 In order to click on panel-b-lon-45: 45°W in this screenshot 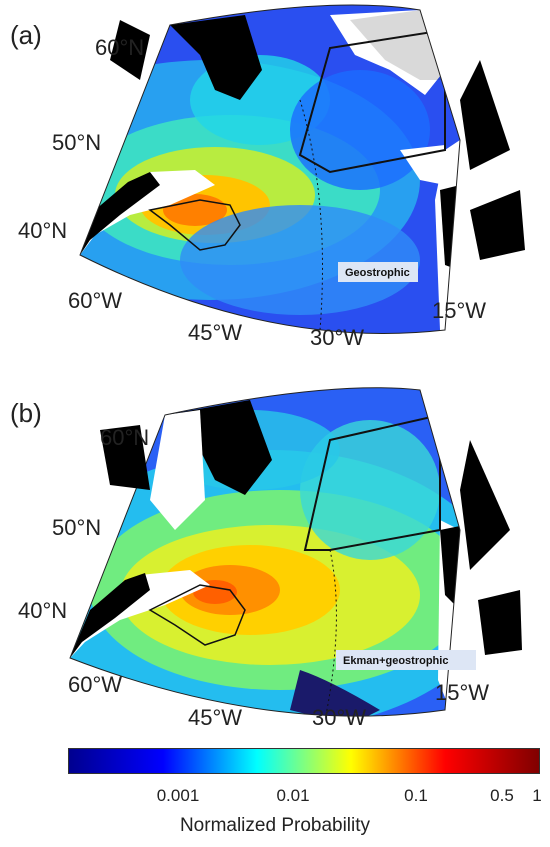, I will do `click(215, 717)`.